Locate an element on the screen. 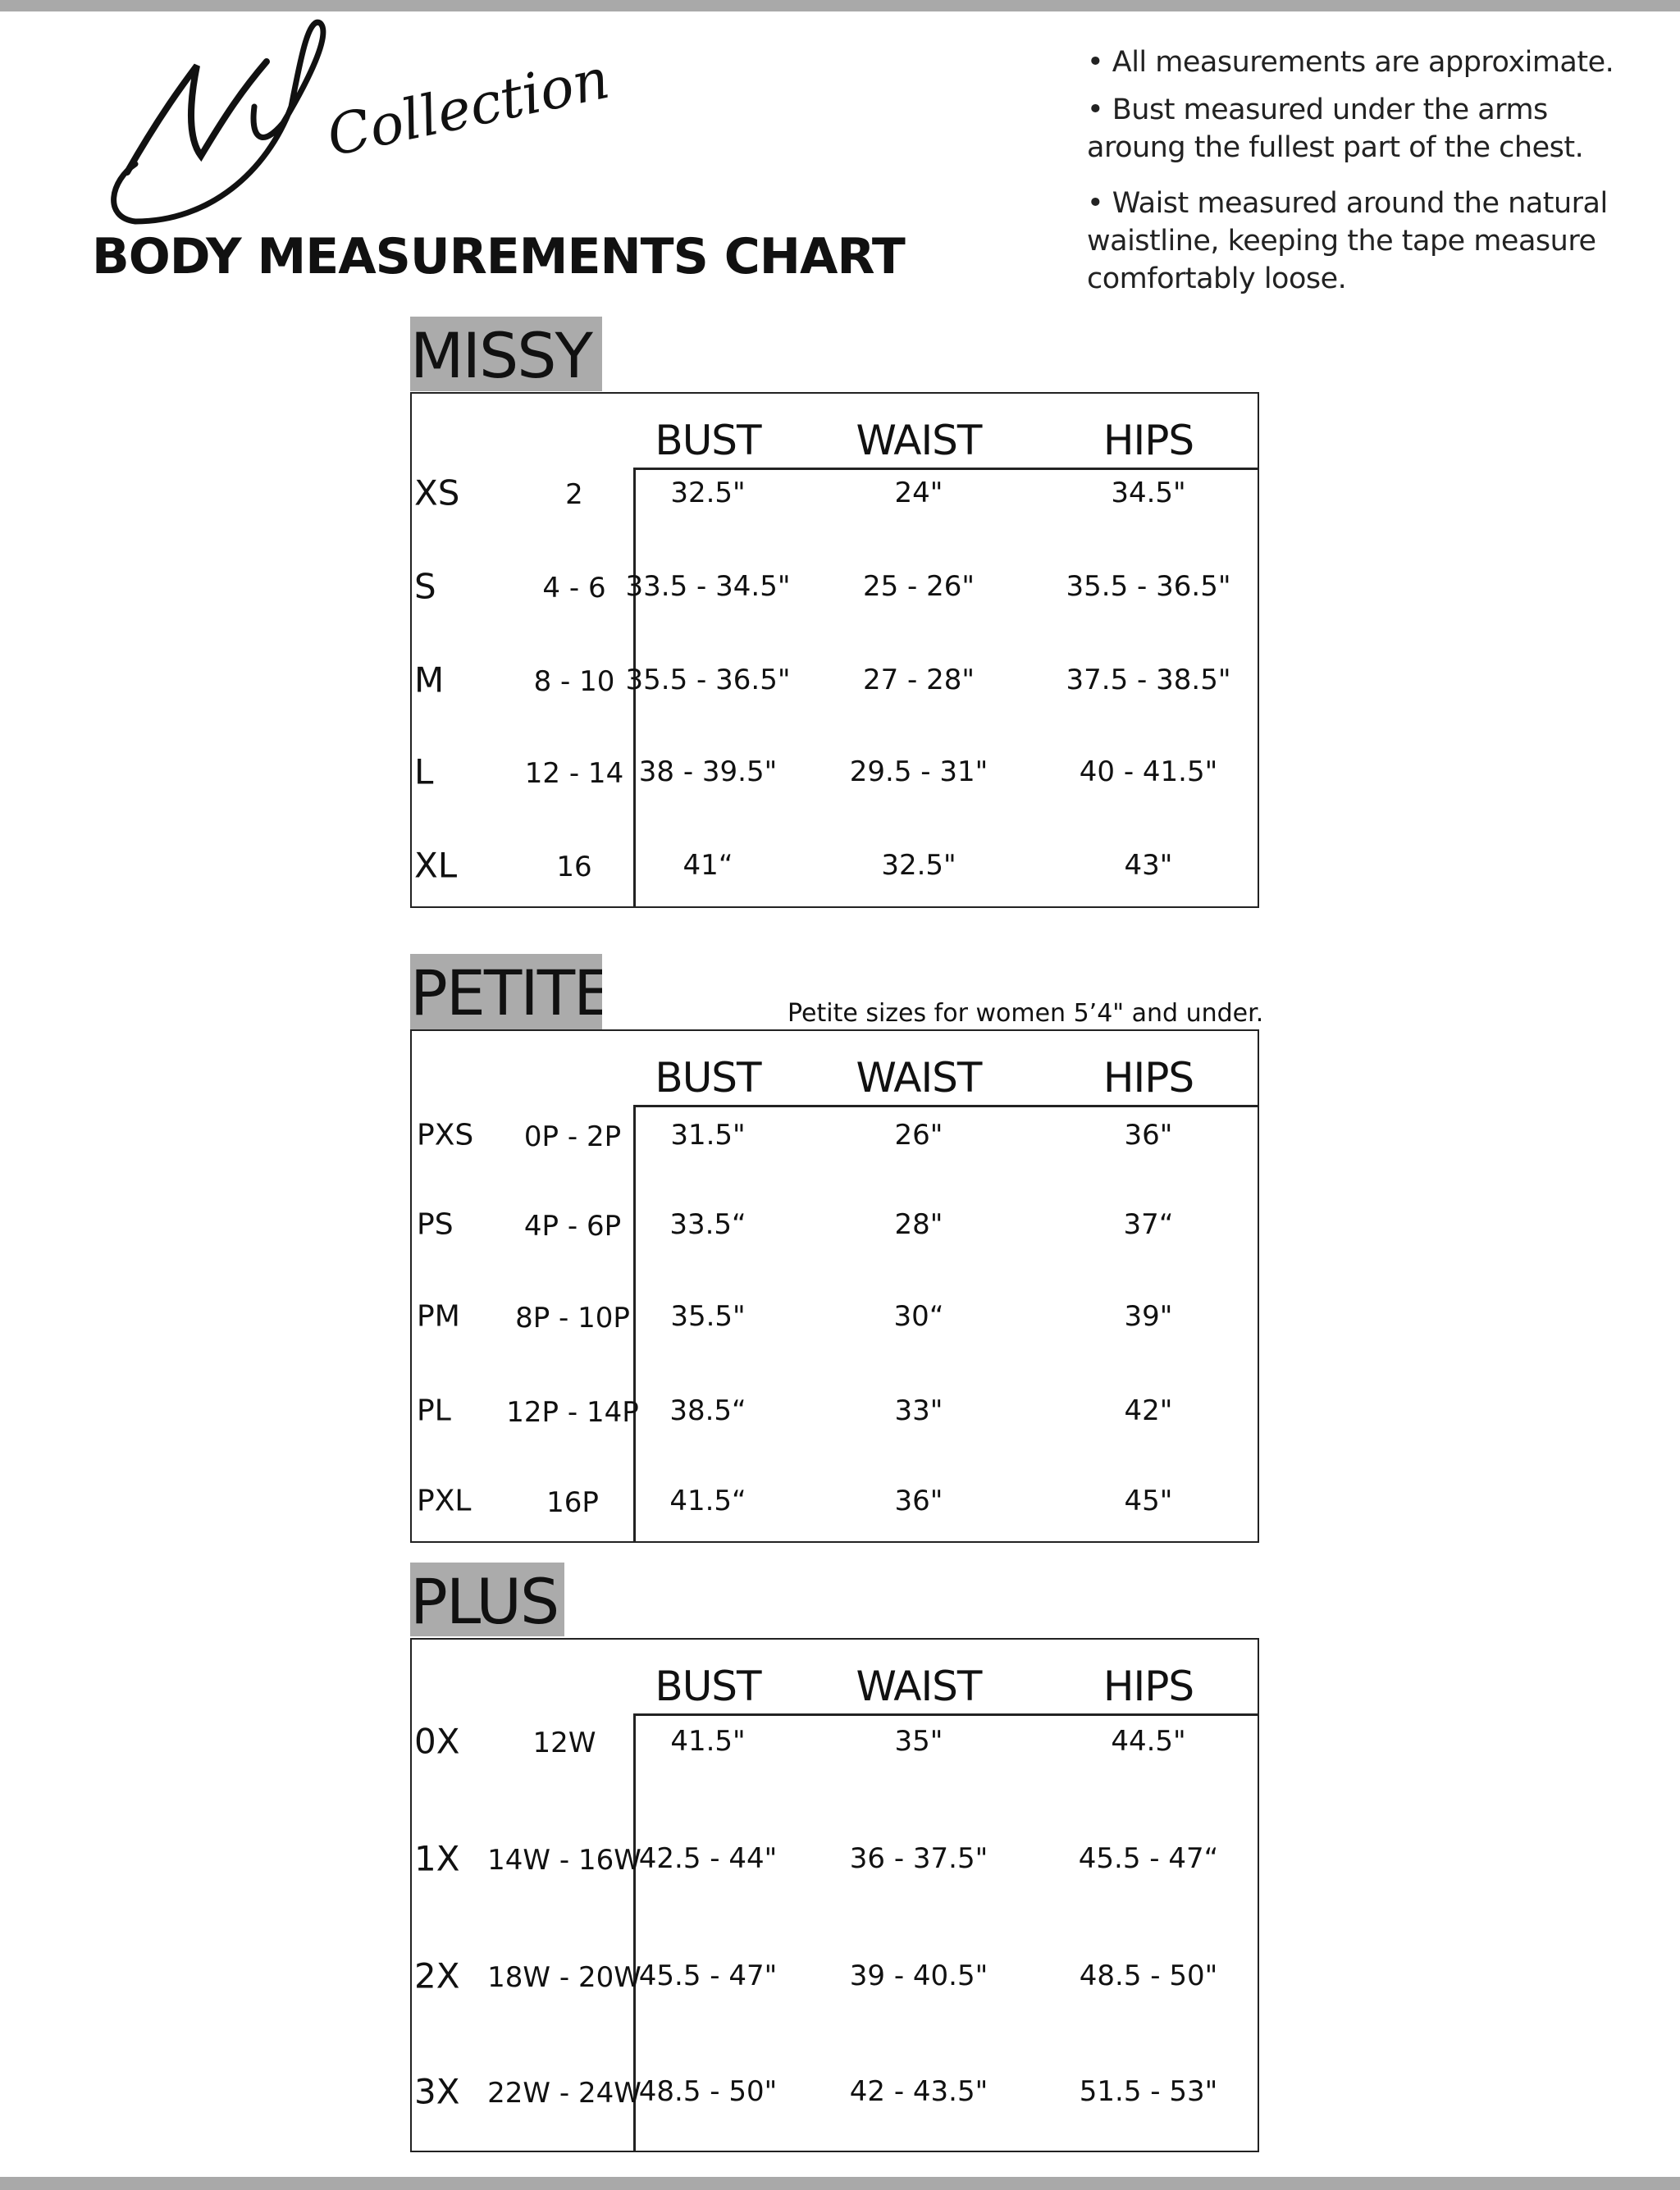 The height and width of the screenshot is (2190, 1680). size-label: PXL is located at coordinates (444, 1501).